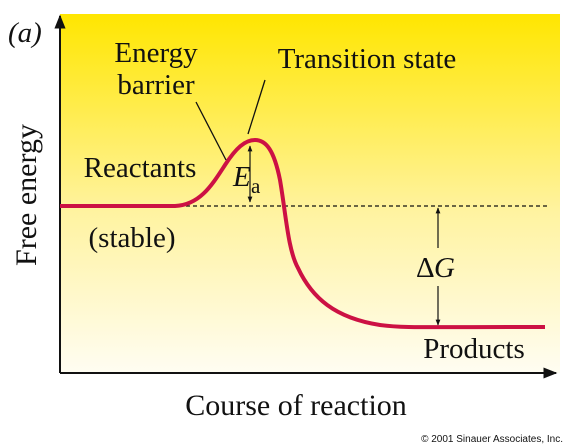 The image size is (568, 448). What do you see at coordinates (156, 85) in the screenshot?
I see `energy-barrier-line: barrier` at bounding box center [156, 85].